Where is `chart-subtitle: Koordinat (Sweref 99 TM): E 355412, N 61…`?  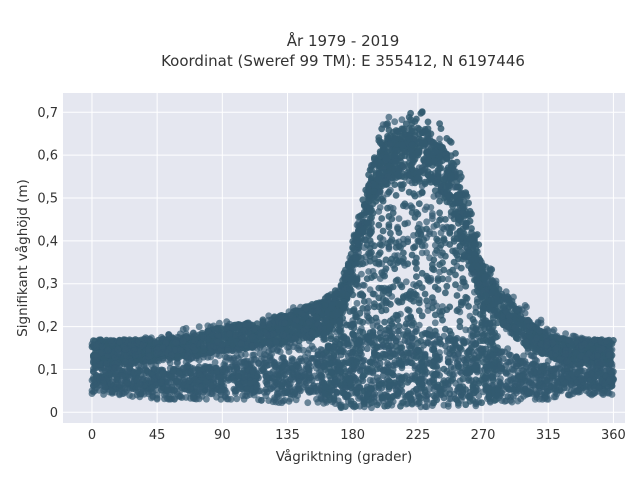
chart-subtitle: Koordinat (Sweref 99 TM): E 355412, N 61… is located at coordinates (343, 61).